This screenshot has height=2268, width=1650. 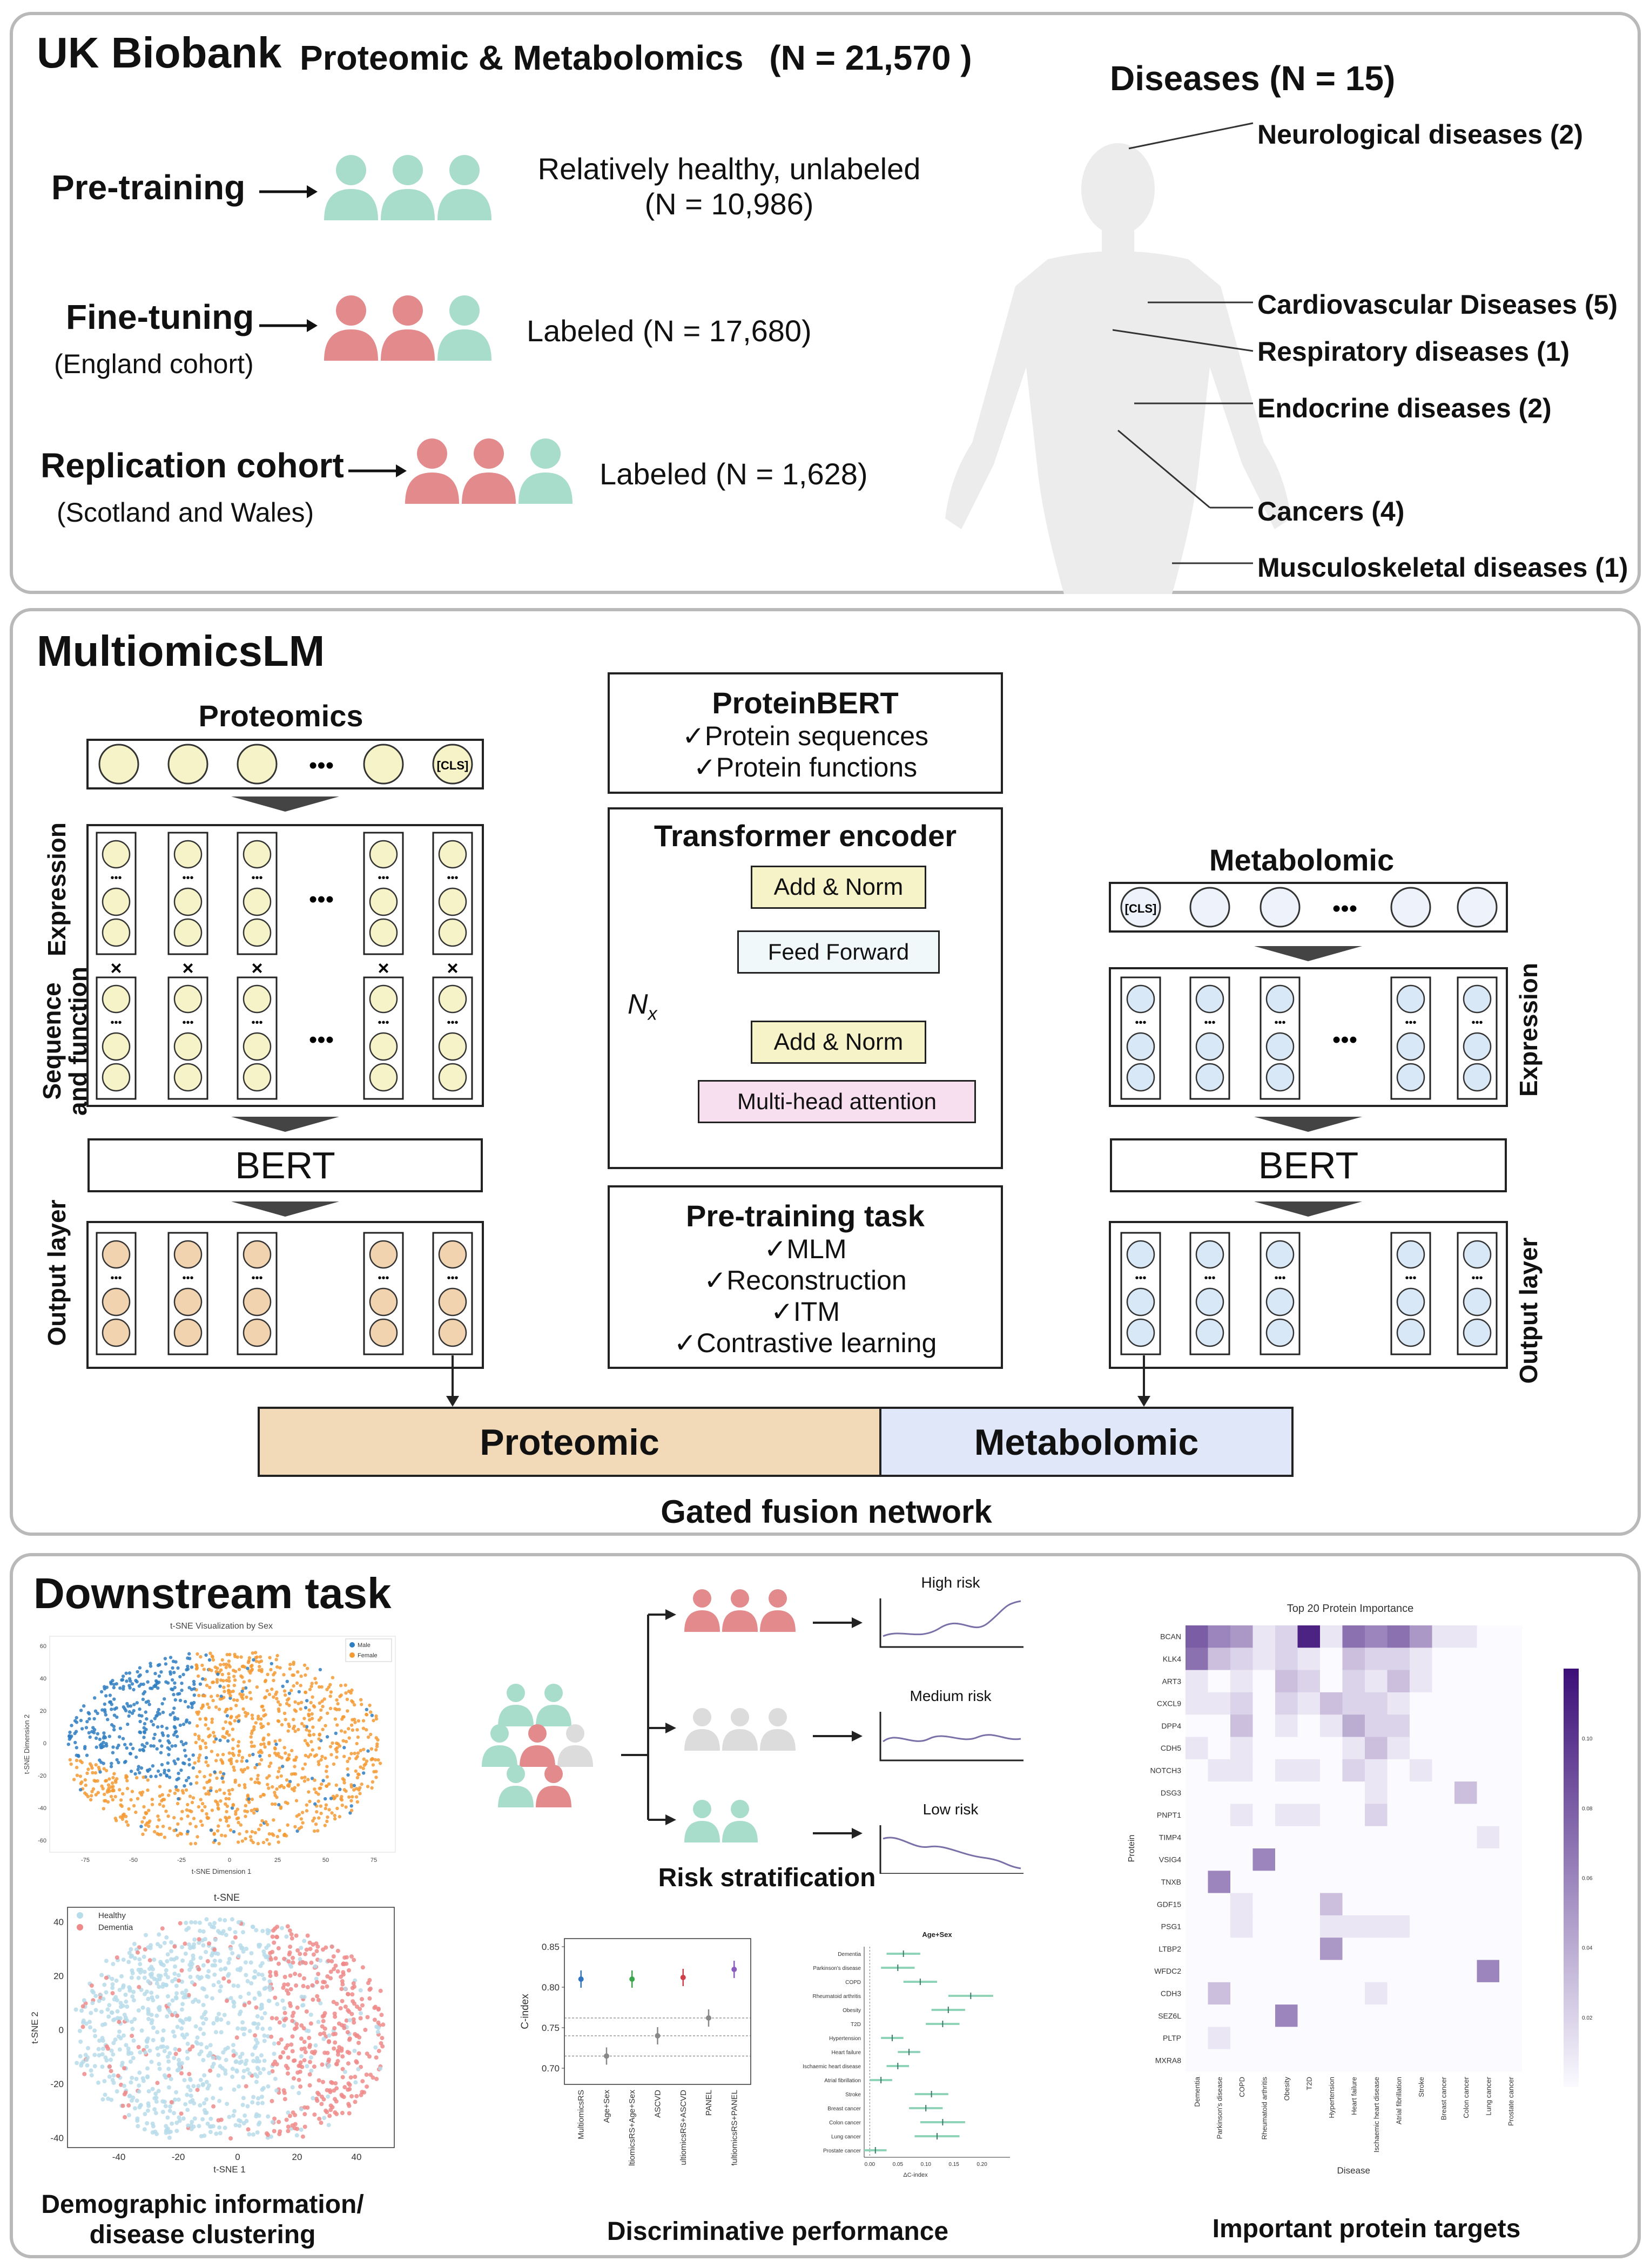 What do you see at coordinates (1209, 1302) in the screenshot?
I see `metabolomic-output-node` at bounding box center [1209, 1302].